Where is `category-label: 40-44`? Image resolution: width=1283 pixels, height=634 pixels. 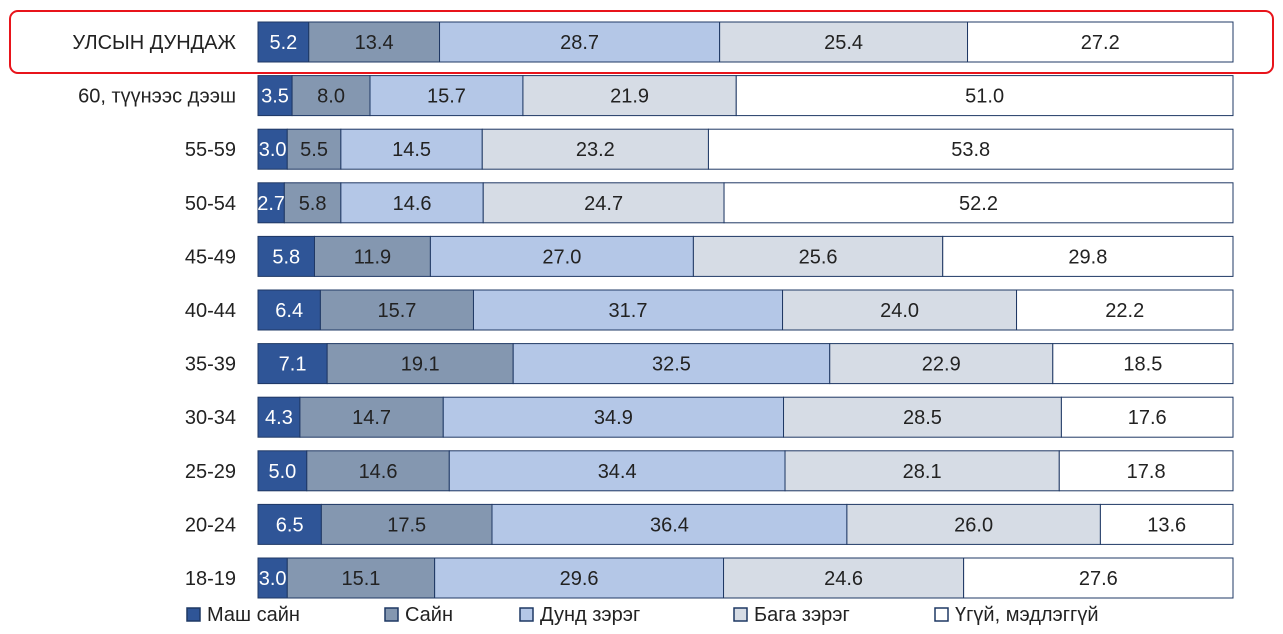
category-label: 40-44 is located at coordinates (210, 311).